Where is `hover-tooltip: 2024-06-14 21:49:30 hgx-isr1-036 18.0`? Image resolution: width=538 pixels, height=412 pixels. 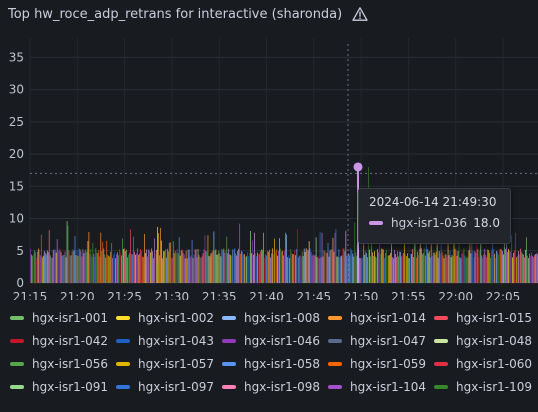 hover-tooltip: 2024-06-14 21:49:30 hgx-isr1-036 18.0 is located at coordinates (434, 216).